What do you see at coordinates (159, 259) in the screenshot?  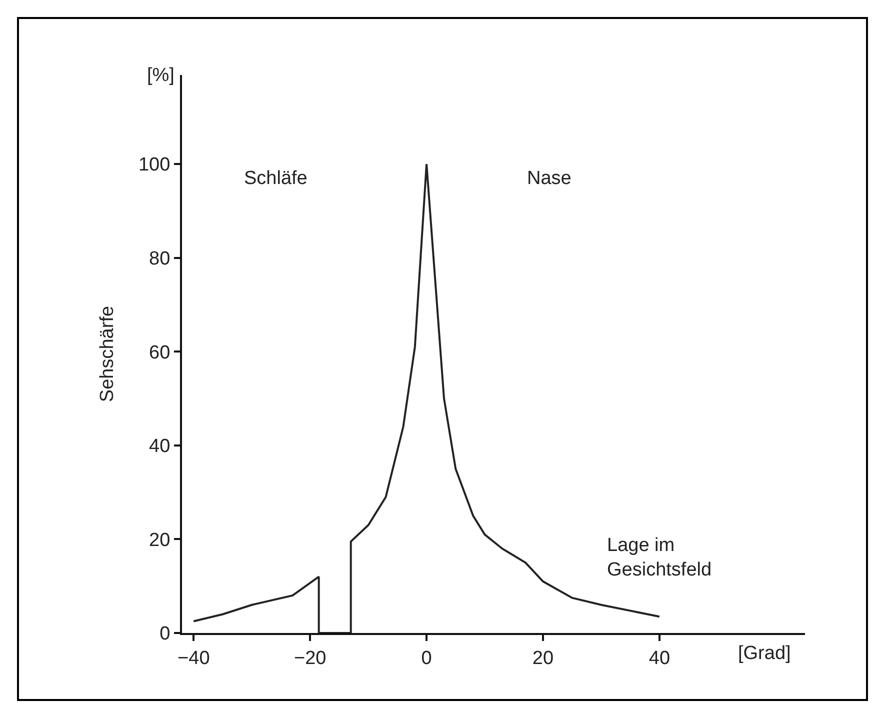 I see `y-tick-label: 80` at bounding box center [159, 259].